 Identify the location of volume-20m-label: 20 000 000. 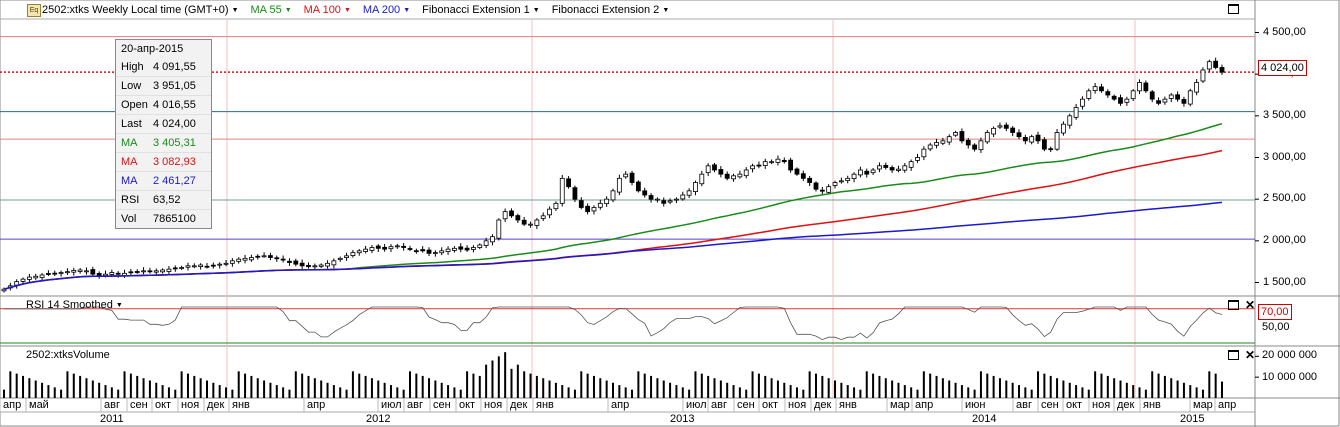
(1290, 355).